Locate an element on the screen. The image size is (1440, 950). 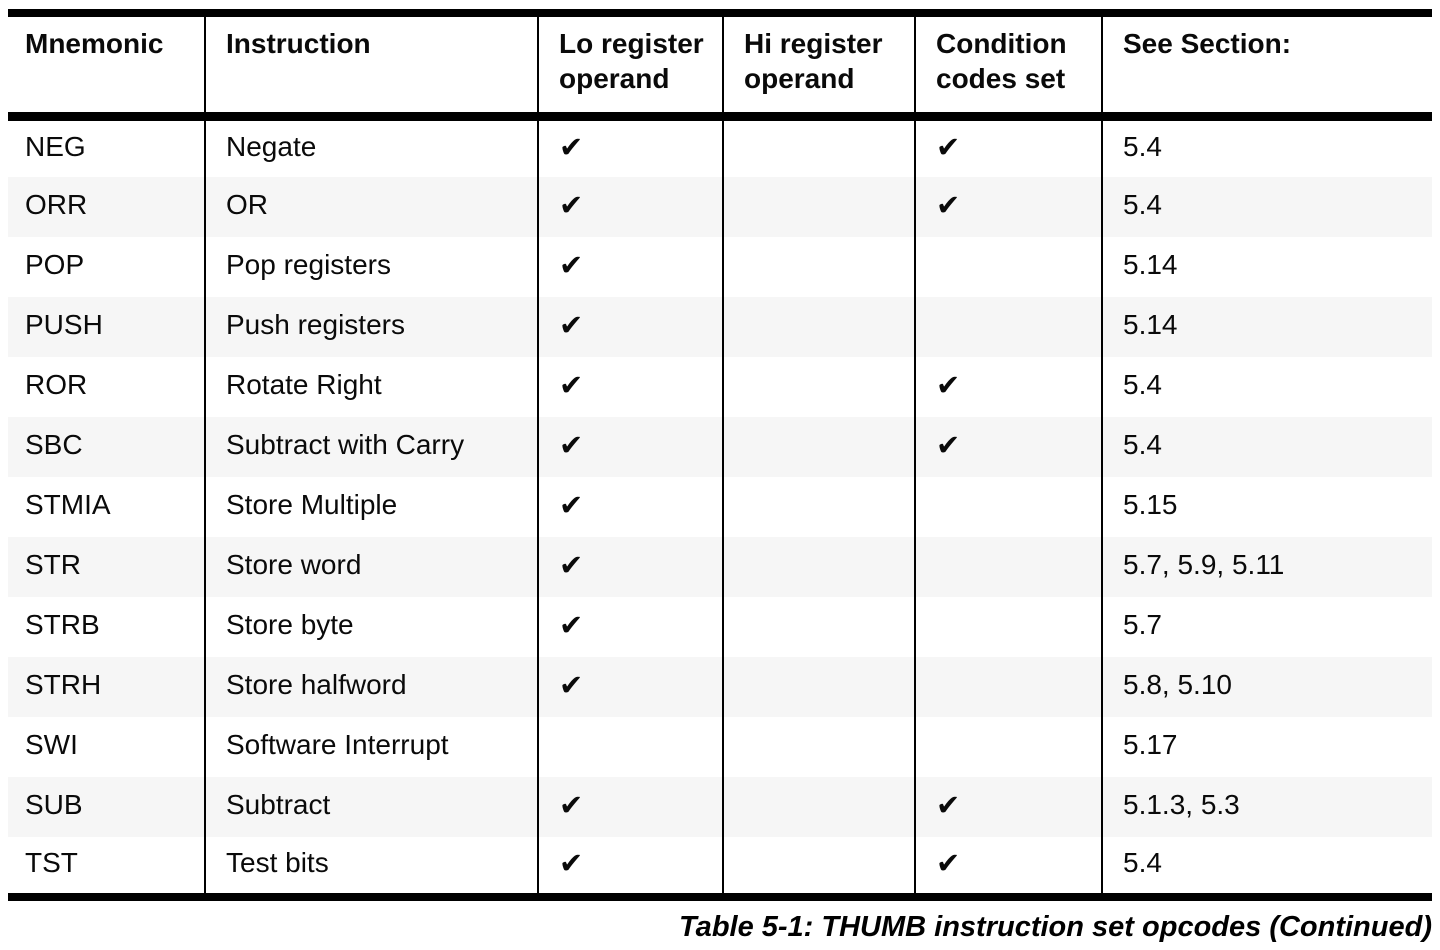
table-row: SWI Software Interrupt 5.17 is located at coordinates (720, 746).